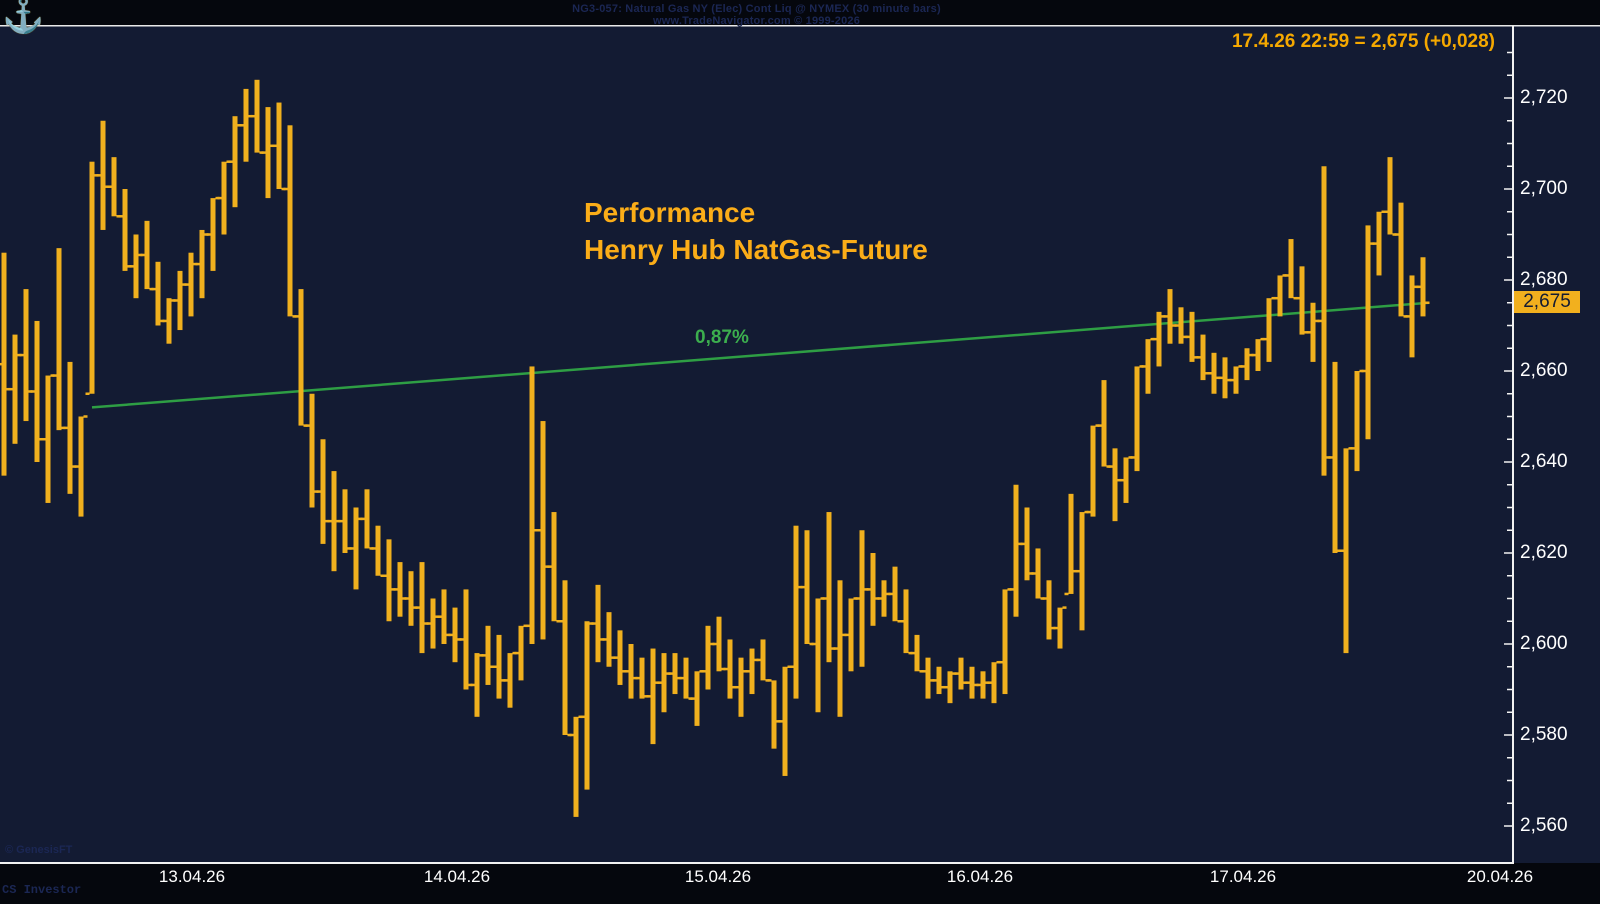 This screenshot has width=1600, height=904. Describe the element at coordinates (1547, 302) in the screenshot. I see `last-price-badge: 2,675` at that location.